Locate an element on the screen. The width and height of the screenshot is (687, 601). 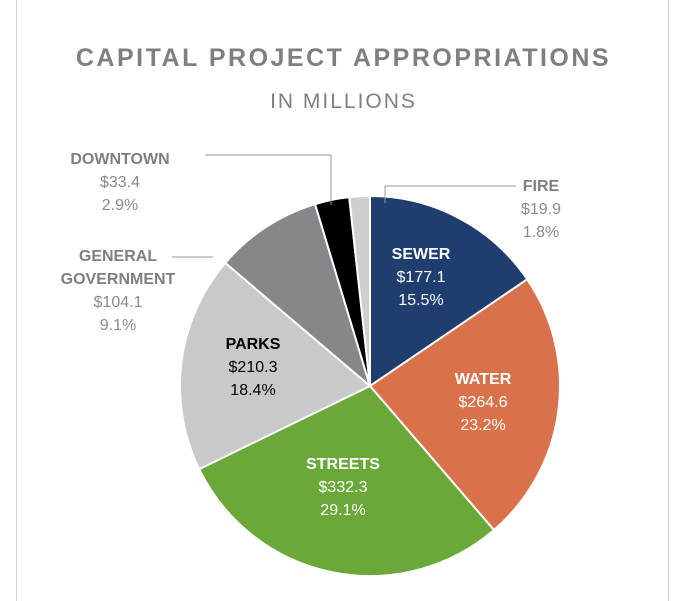
chart-subtitle: IN MILLIONS is located at coordinates (343, 101).